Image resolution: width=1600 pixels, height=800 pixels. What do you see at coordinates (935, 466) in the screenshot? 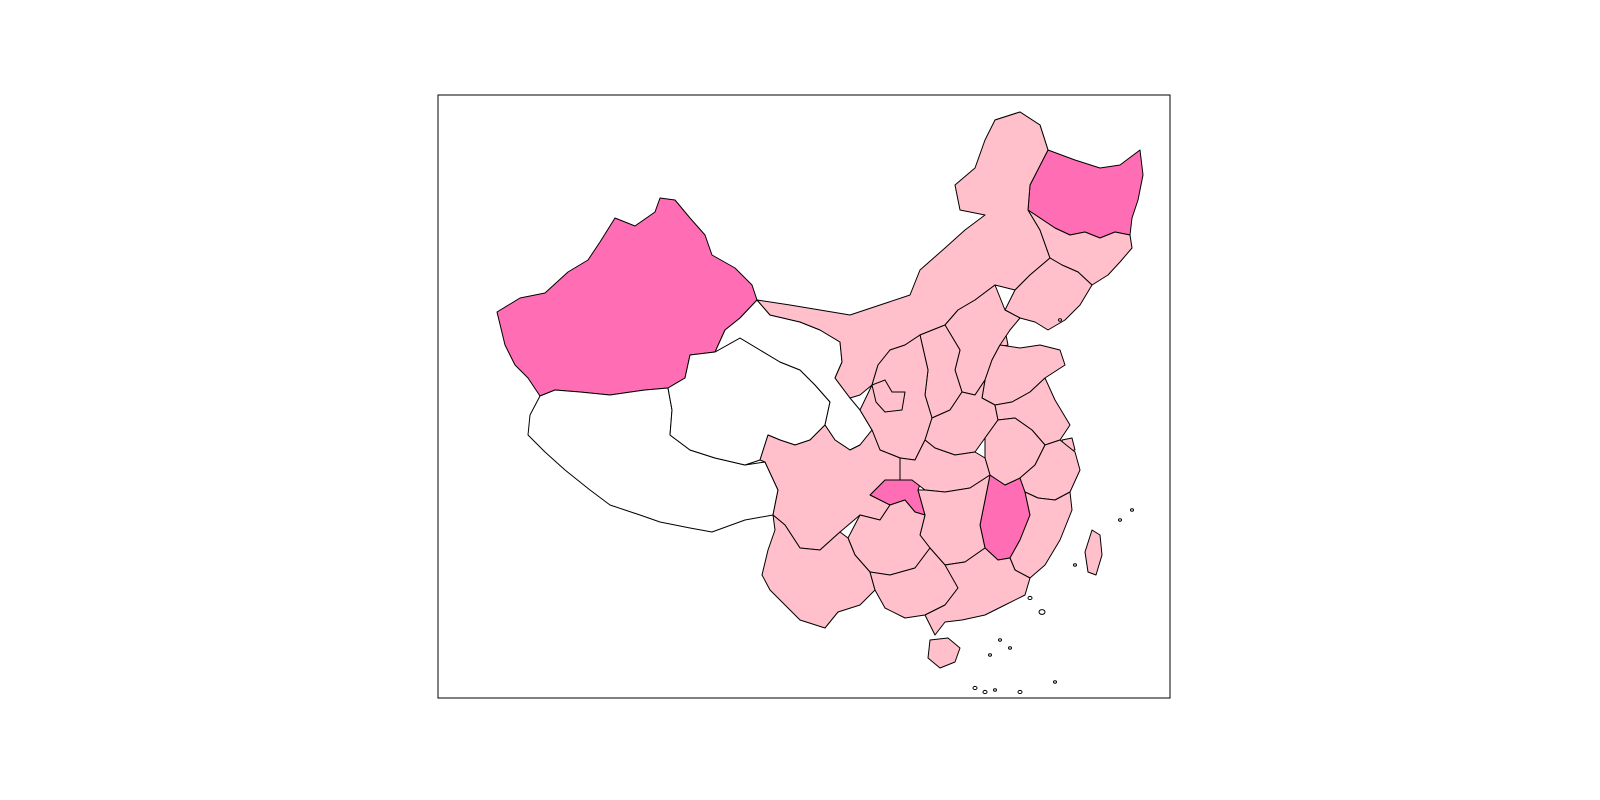
I see `province-hubei` at bounding box center [935, 466].